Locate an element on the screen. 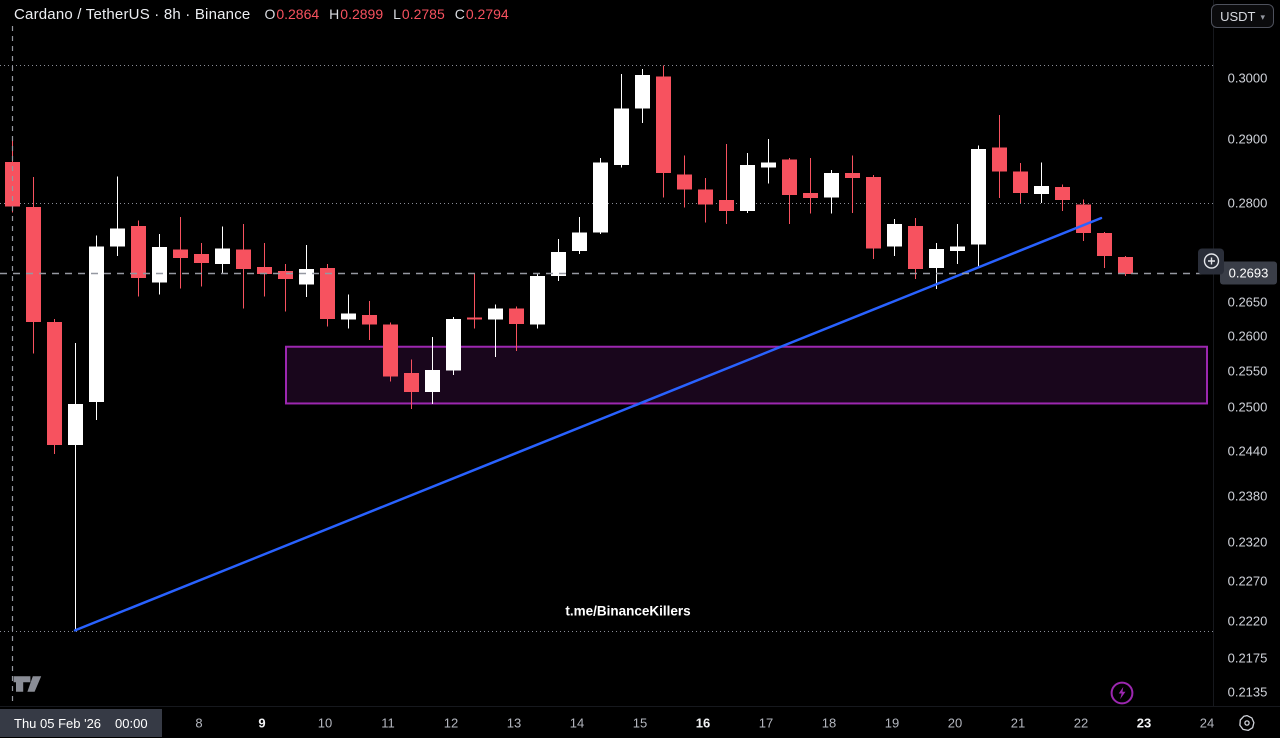  price-tick-label: 0.2380 is located at coordinates (1247, 496).